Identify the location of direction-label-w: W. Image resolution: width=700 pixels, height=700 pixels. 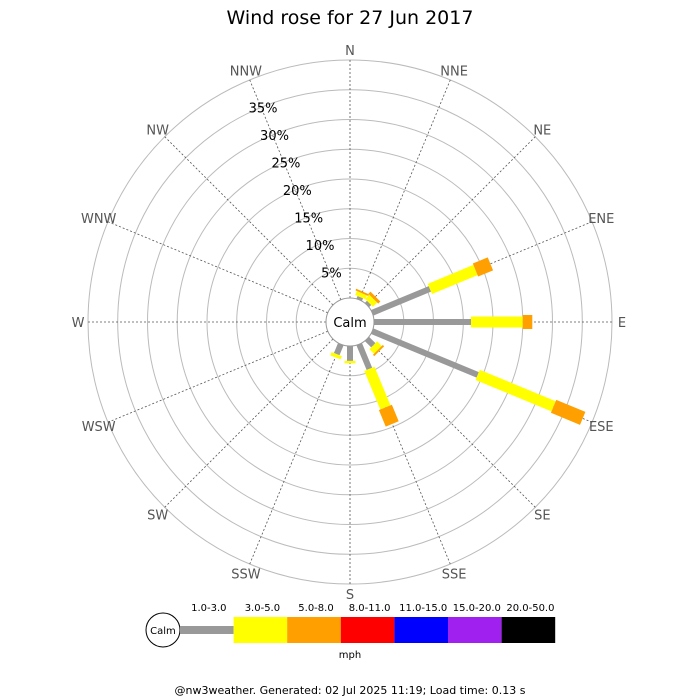
(78, 323).